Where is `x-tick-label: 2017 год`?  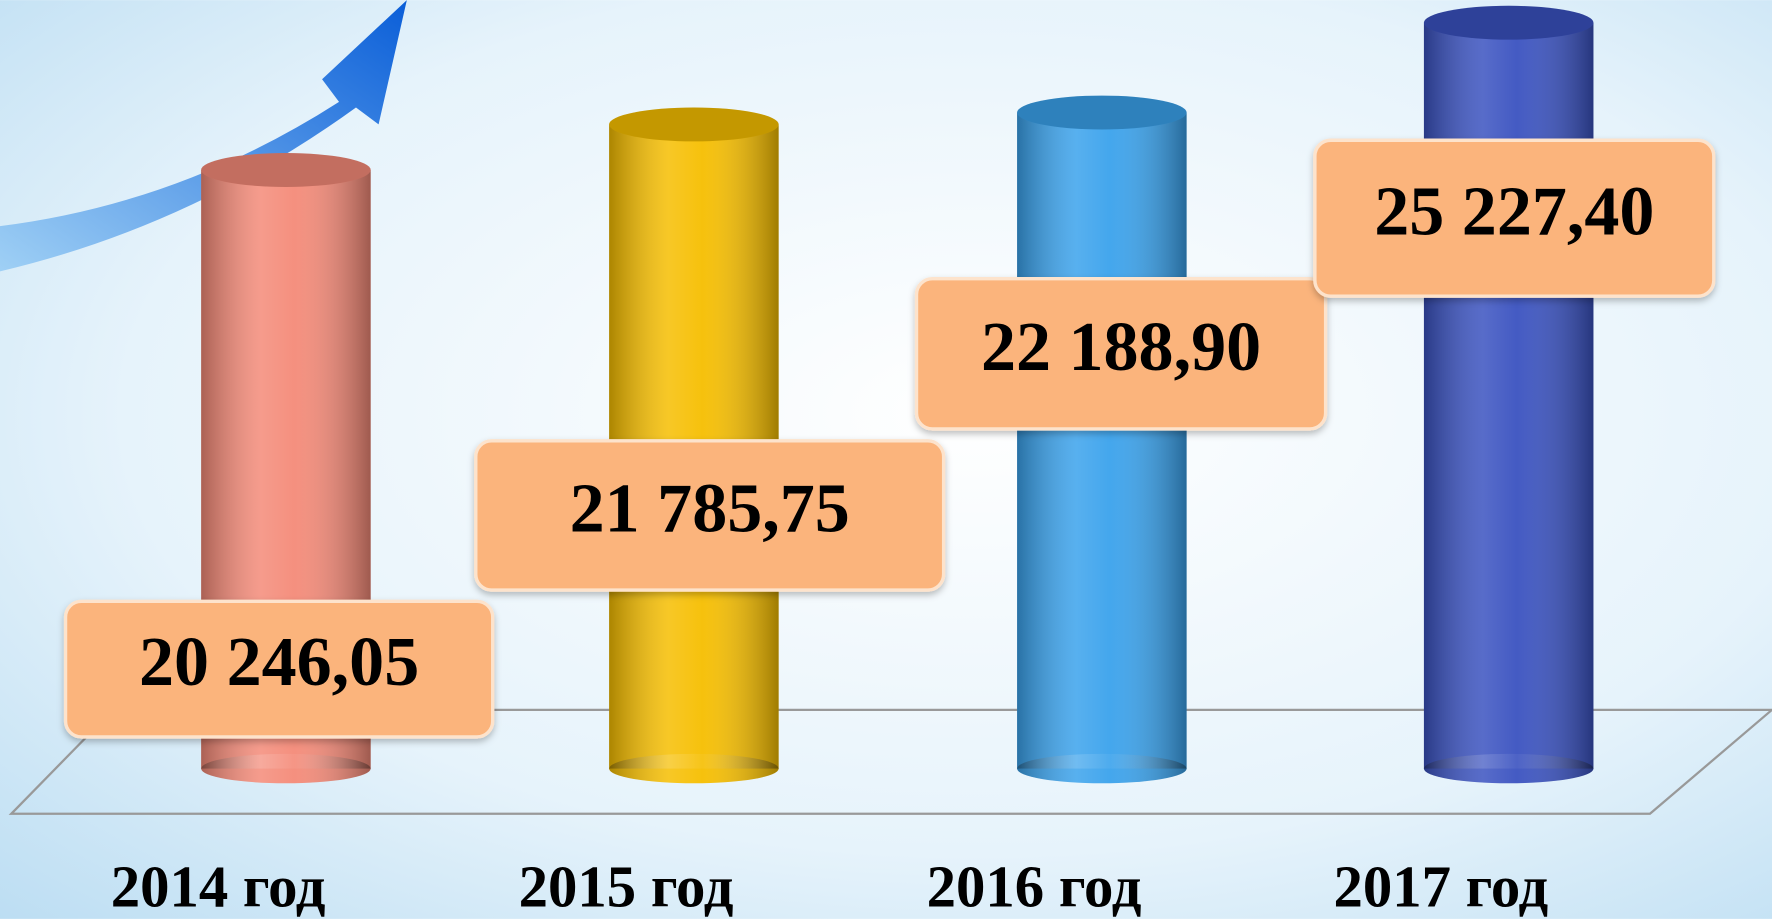
x-tick-label: 2017 год is located at coordinates (1440, 886).